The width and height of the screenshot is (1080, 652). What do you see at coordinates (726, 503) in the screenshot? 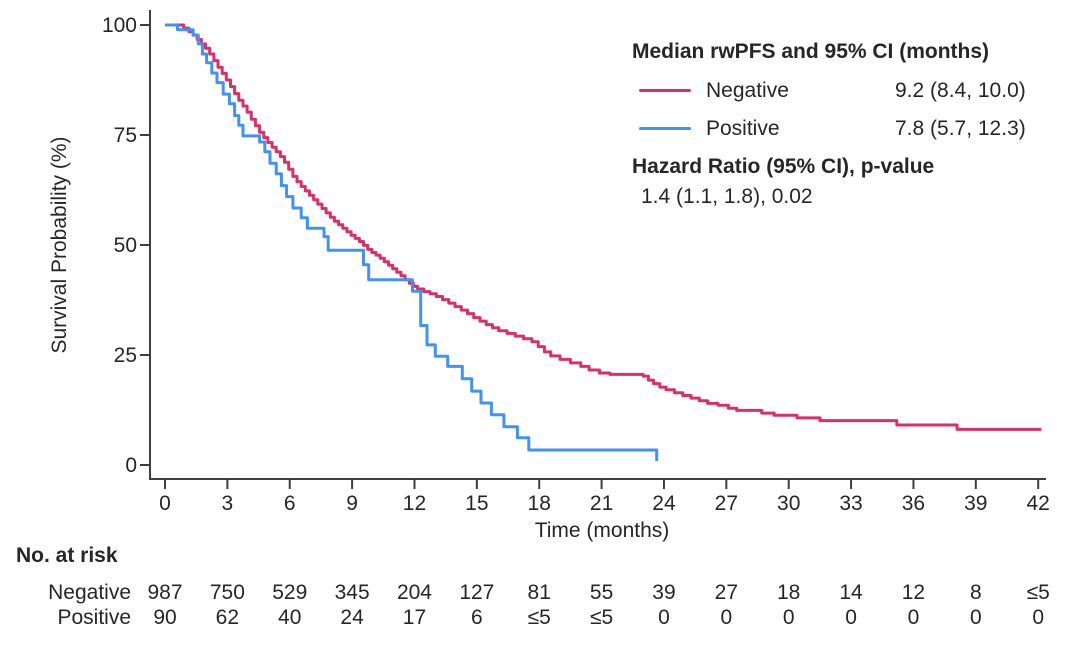
I see `x-tick-label: 27` at bounding box center [726, 503].